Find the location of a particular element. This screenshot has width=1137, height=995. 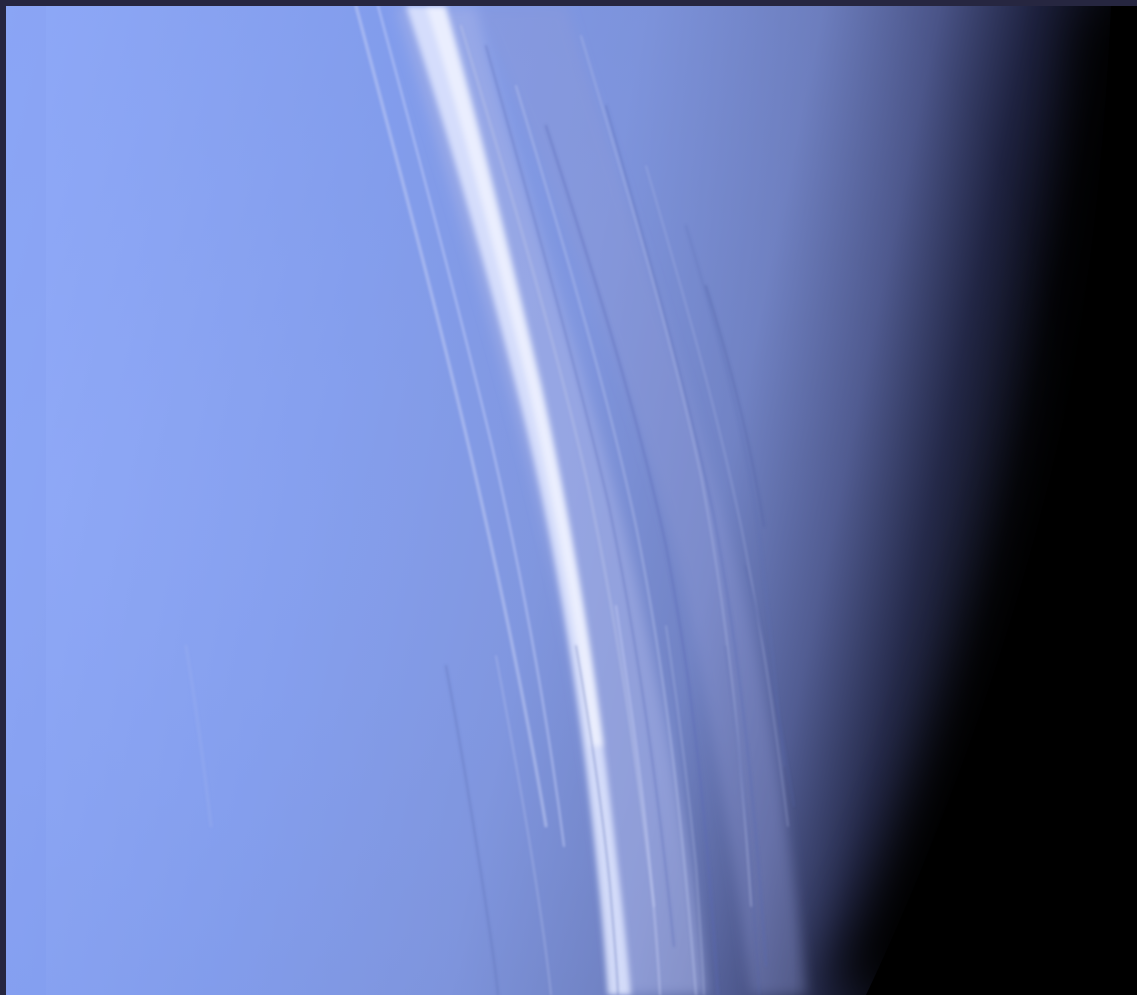

left-edge-shade is located at coordinates (26, 500).